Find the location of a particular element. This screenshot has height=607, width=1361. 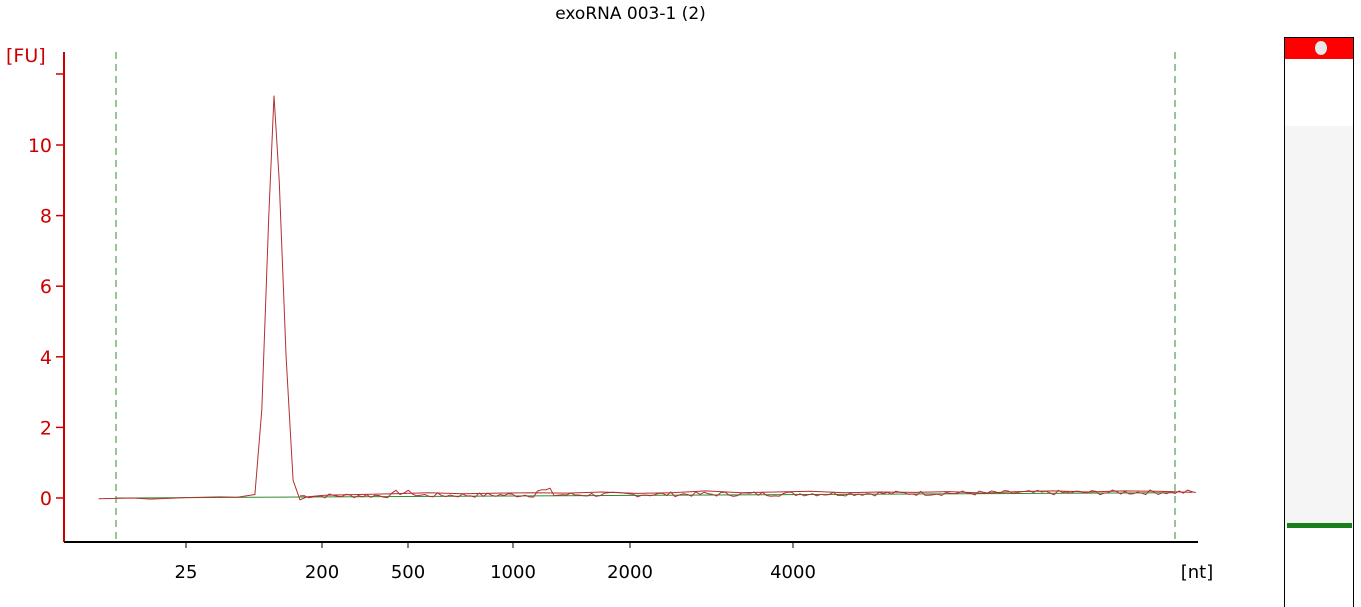

x-axis-label: [nt] is located at coordinates (1197, 572).